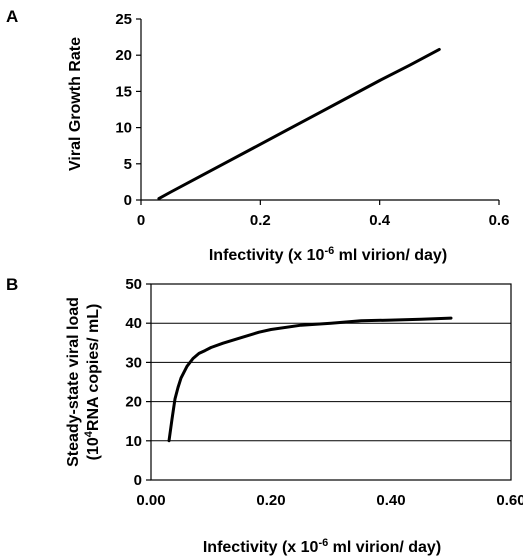  What do you see at coordinates (310, 379) in the screenshot?
I see `panel-b-series-line` at bounding box center [310, 379].